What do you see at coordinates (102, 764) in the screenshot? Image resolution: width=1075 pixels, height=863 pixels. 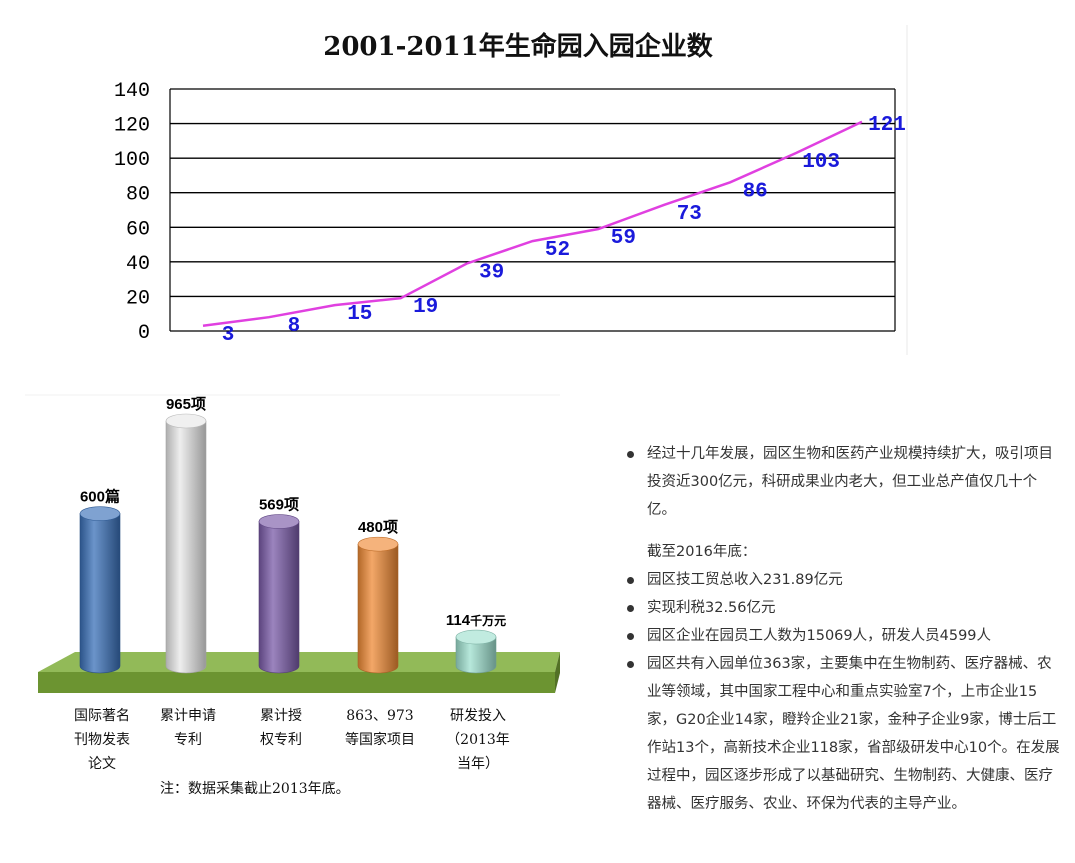 I see `bar-category-line: 论文` at bounding box center [102, 764].